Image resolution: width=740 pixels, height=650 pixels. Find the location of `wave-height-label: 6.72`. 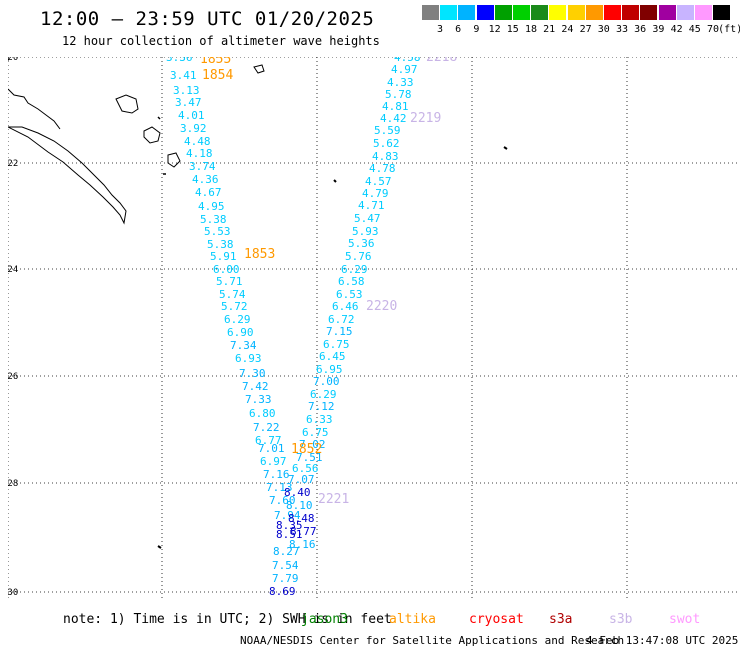

wave-height-label: 6.72 is located at coordinates (341, 319).